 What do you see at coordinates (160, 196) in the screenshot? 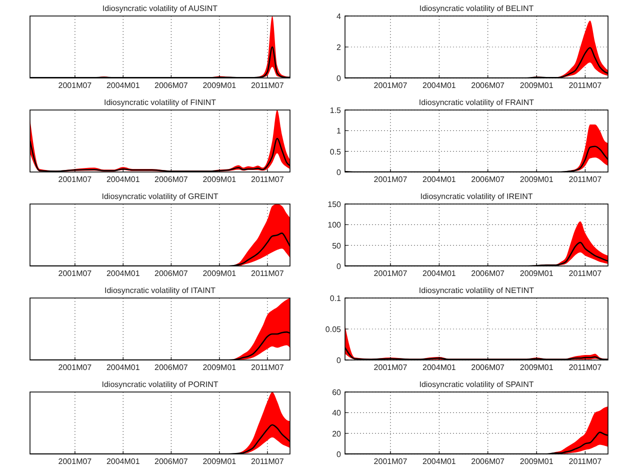
I see `chart-title: Idiosyncratic volatility of GREINT` at bounding box center [160, 196].